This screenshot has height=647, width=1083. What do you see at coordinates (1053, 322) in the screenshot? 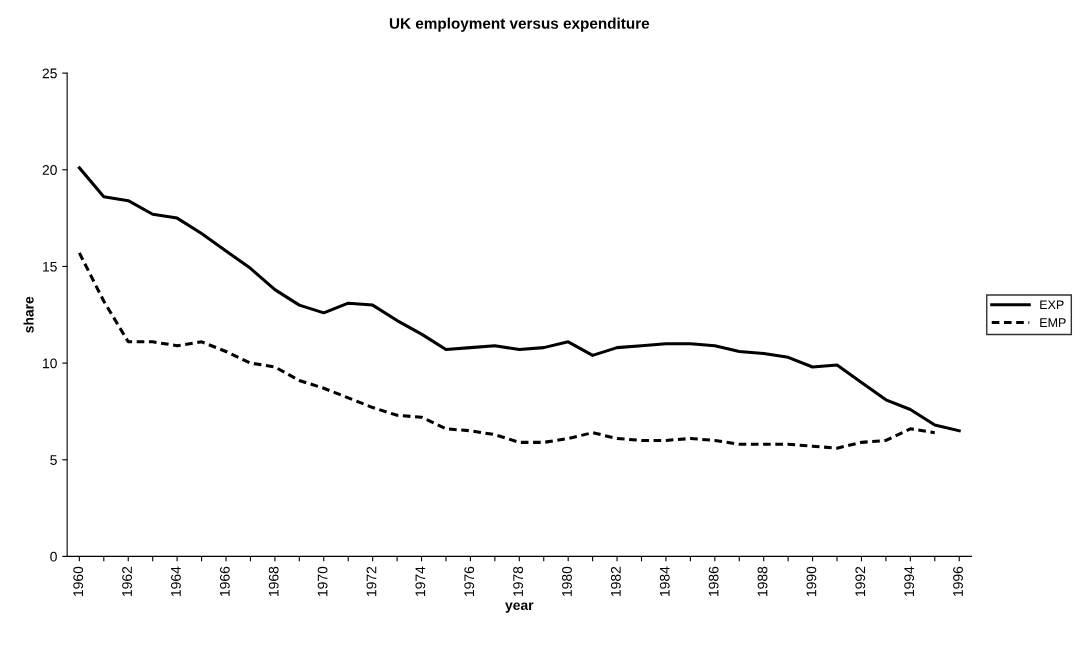
I see `legend-label: EMP` at bounding box center [1053, 322].